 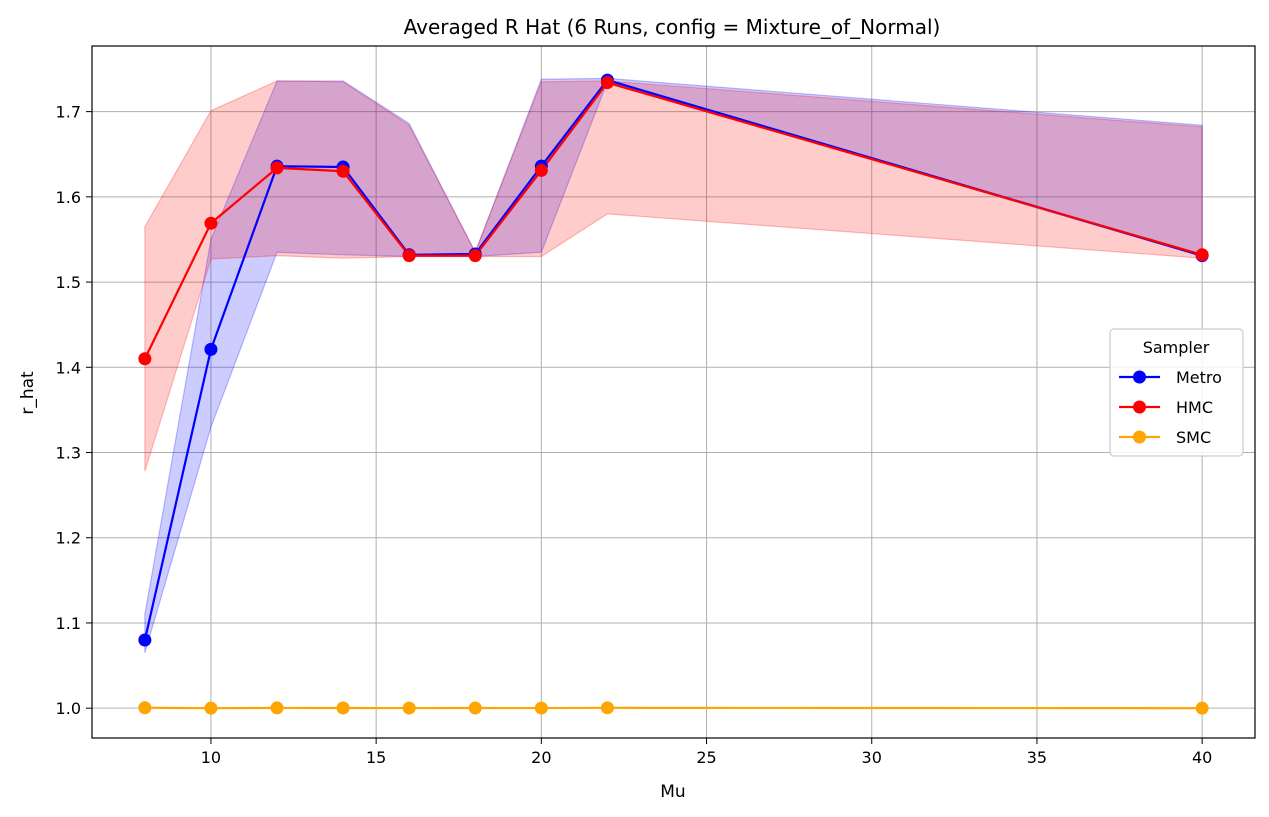 What do you see at coordinates (1139, 437) in the screenshot?
I see `legend-smc-marker` at bounding box center [1139, 437].